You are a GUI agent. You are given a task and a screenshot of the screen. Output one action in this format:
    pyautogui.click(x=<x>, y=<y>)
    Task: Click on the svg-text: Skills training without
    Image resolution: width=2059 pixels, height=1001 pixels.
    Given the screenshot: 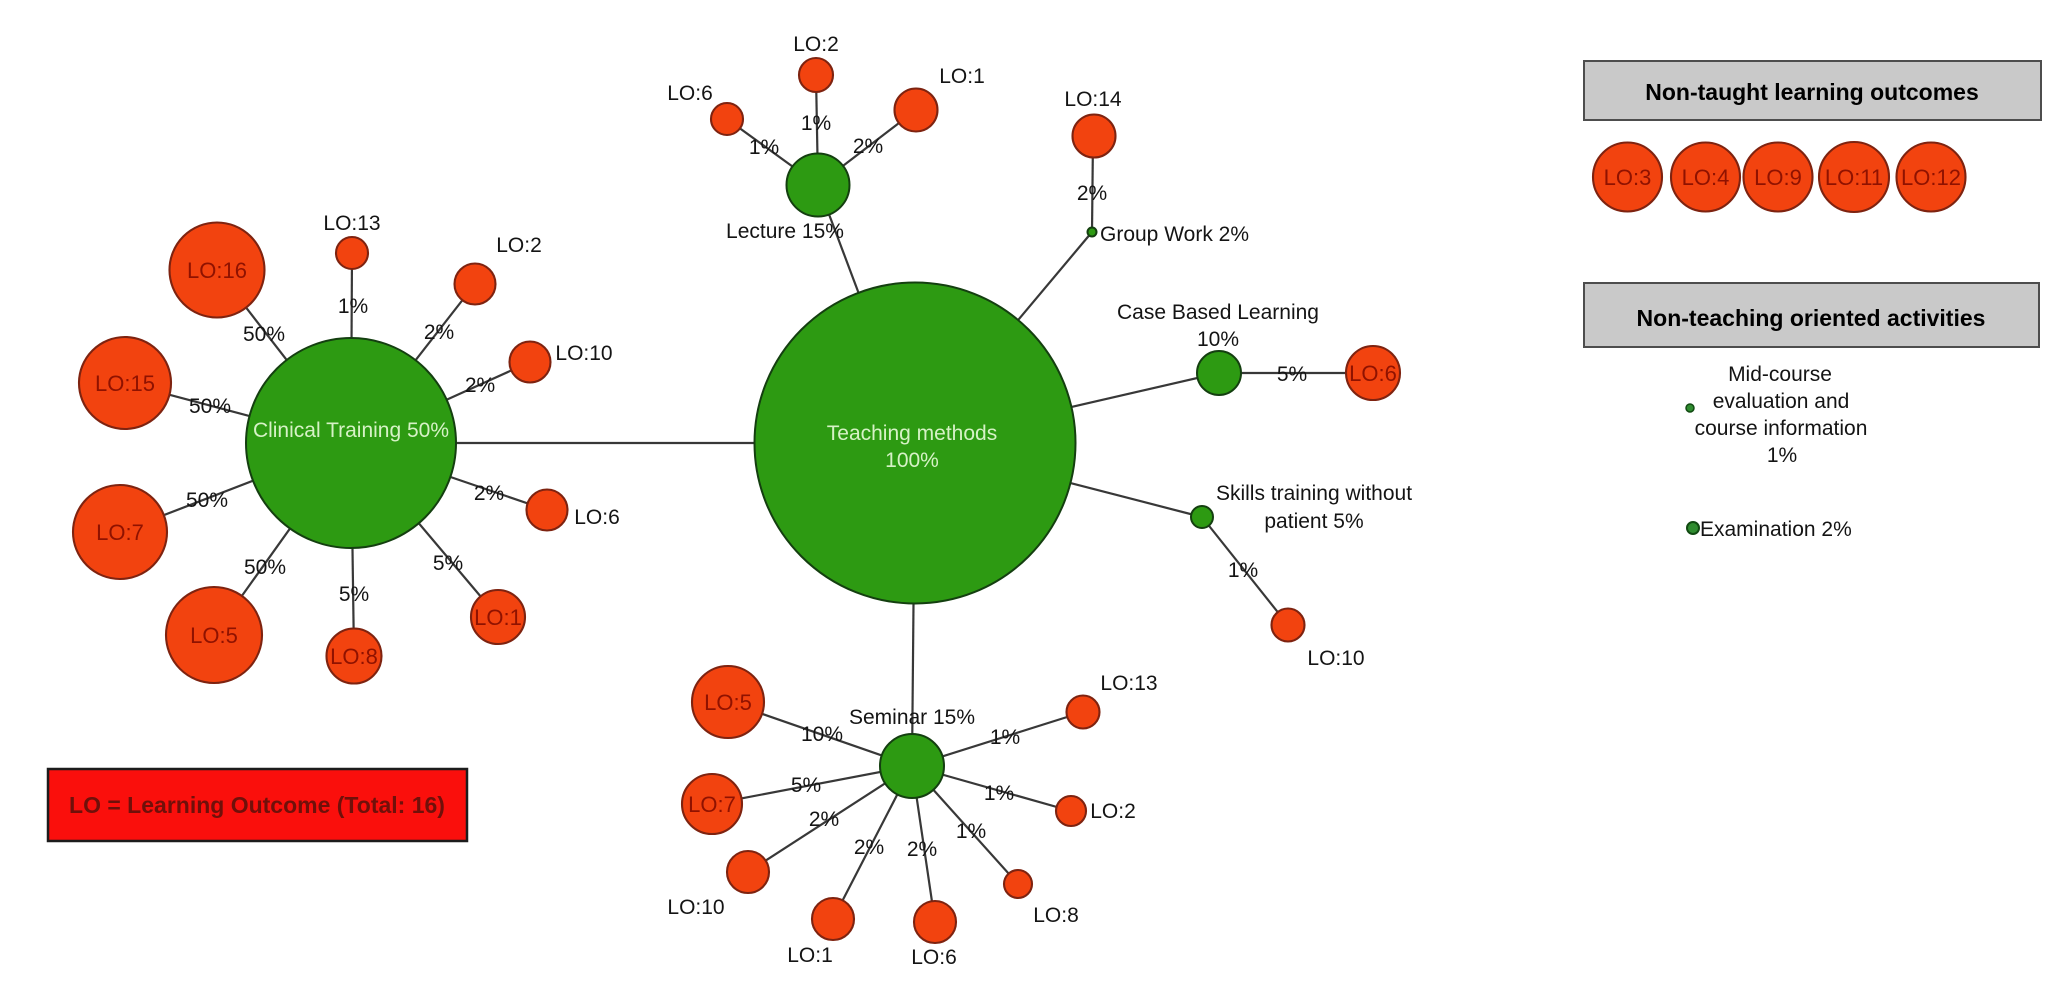 What is the action you would take?
    pyautogui.click(x=1314, y=493)
    